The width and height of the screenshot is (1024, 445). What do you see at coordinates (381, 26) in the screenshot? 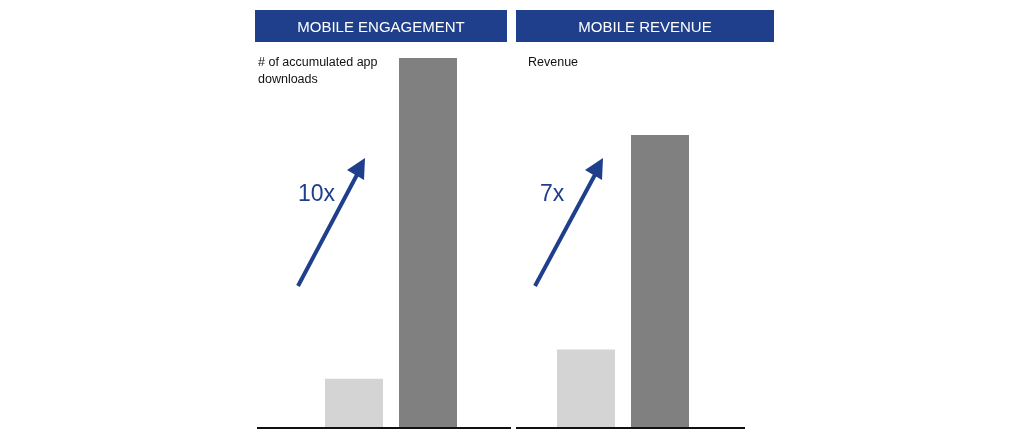
I see `chart-title: MOBILE ENGAGEMENT` at bounding box center [381, 26].